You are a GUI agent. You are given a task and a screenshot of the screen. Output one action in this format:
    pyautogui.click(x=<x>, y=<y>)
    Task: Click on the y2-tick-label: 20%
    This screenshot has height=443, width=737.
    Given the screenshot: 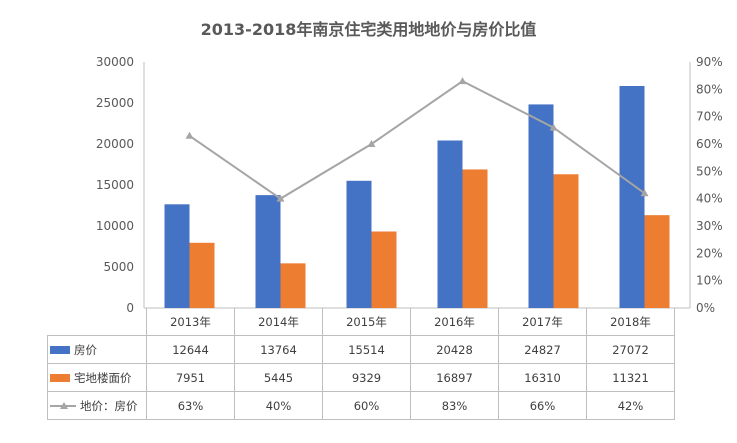 What is the action you would take?
    pyautogui.click(x=709, y=253)
    